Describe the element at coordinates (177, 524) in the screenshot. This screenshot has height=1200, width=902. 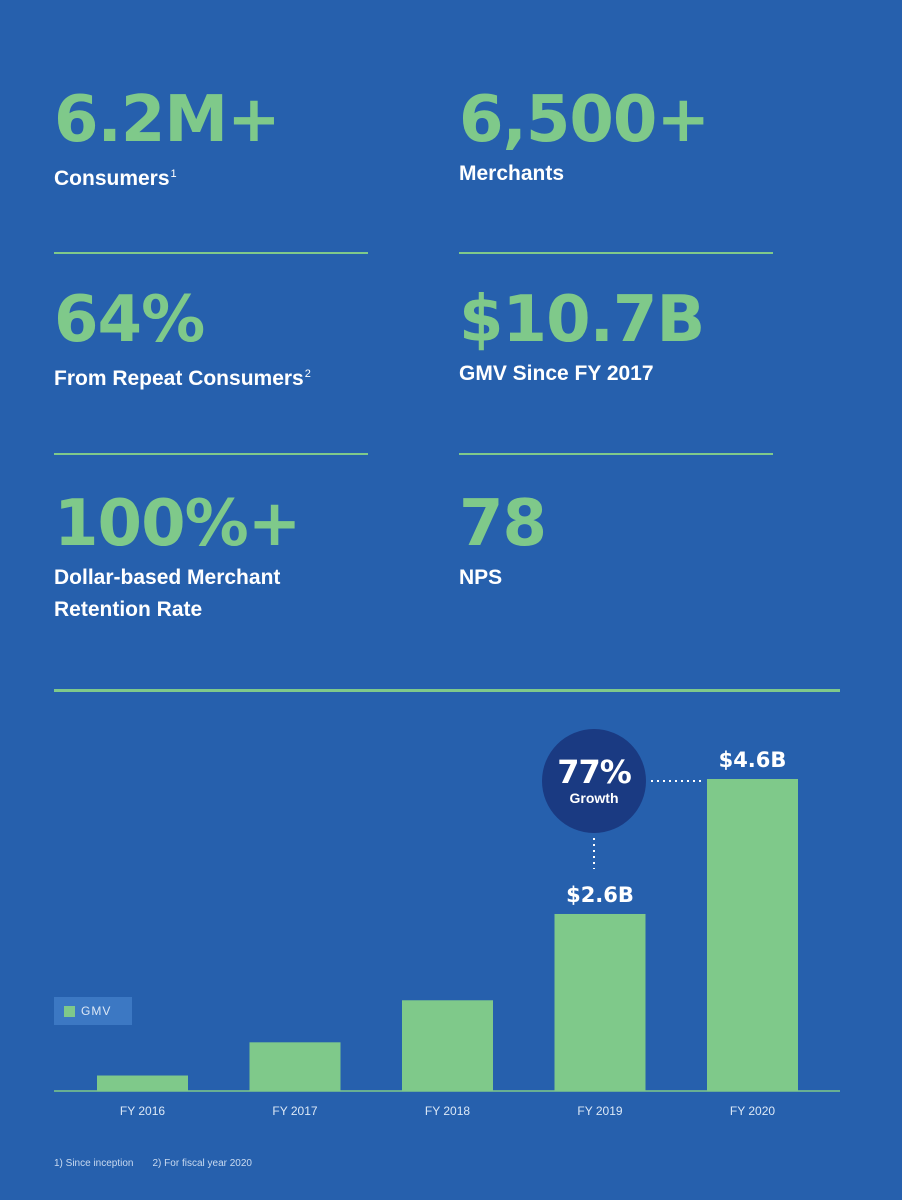
I see `stat-value: 100%+` at that location.